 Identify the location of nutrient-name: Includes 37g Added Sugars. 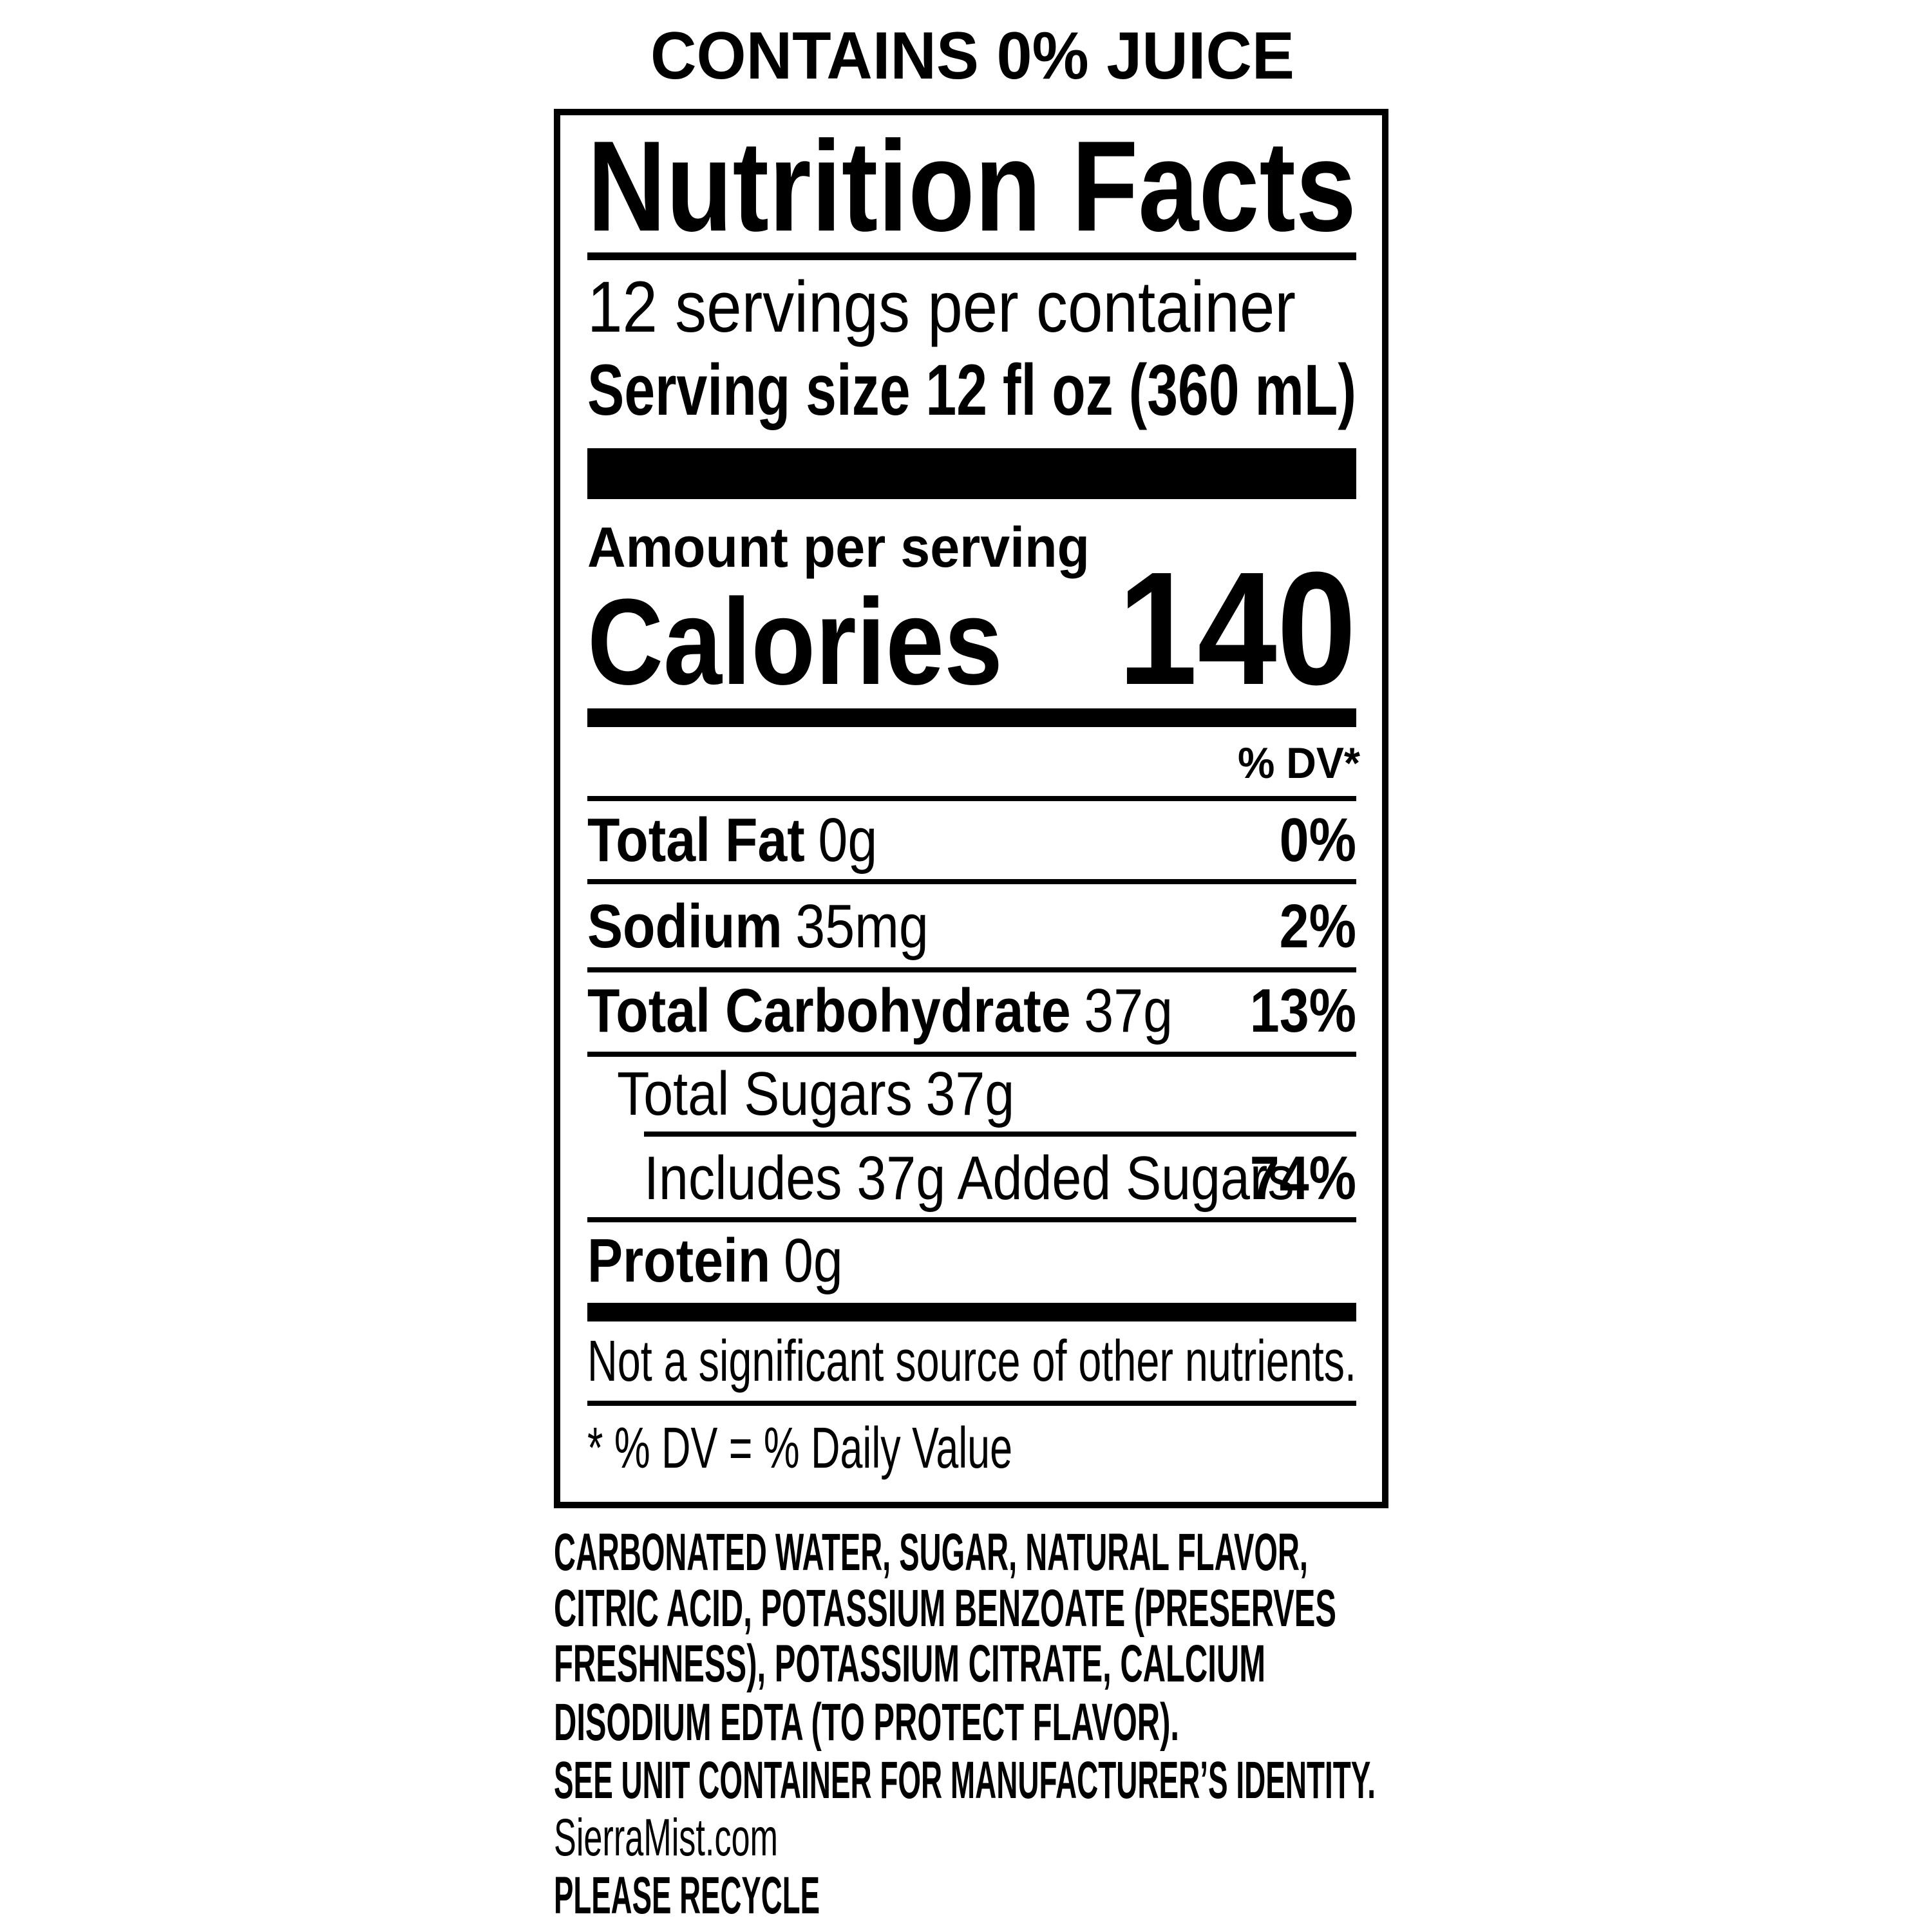
(969, 1177).